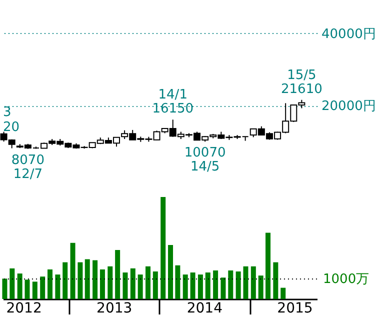 Image resolution: width=383 pixels, height=322 pixels. What do you see at coordinates (349, 106) in the screenshot?
I see `y-tick-label: 20000円` at bounding box center [349, 106].